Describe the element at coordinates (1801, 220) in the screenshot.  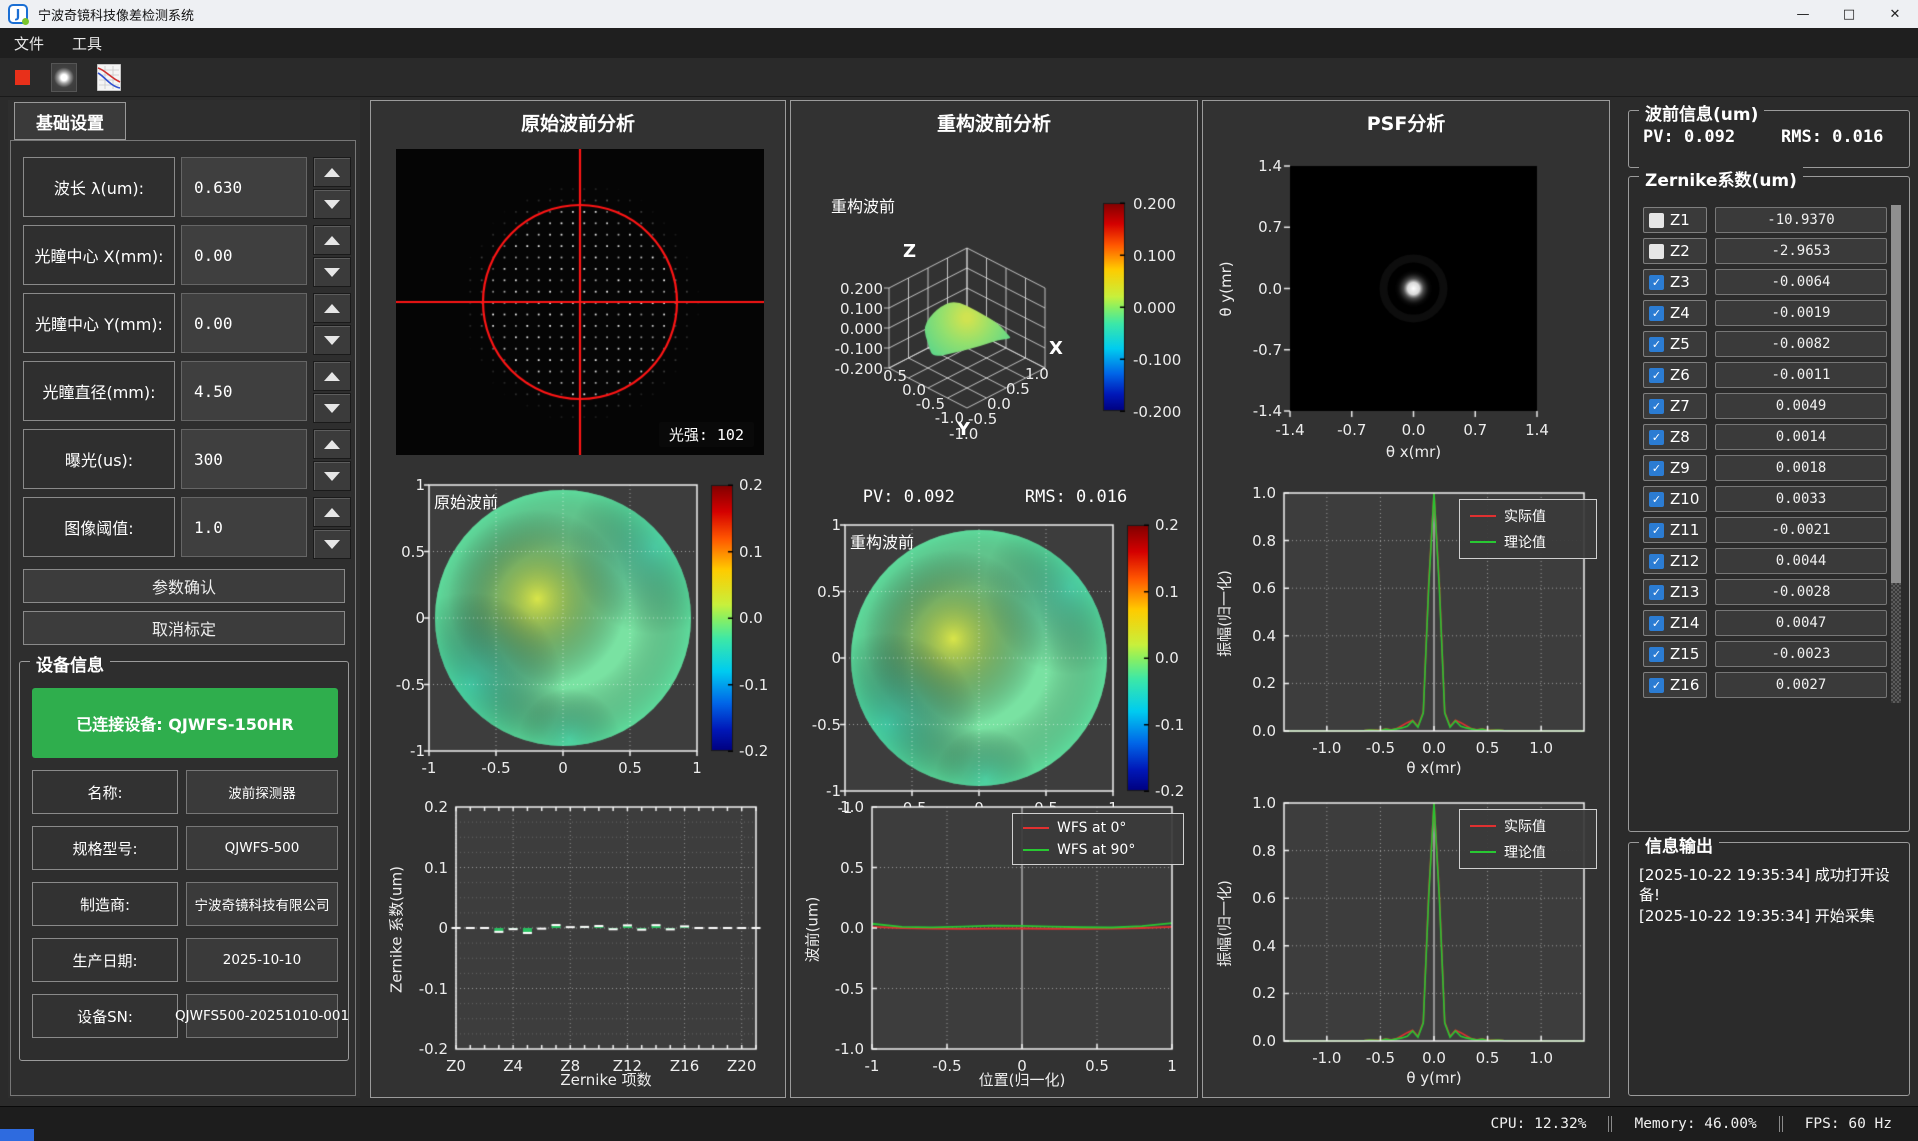
I see `zernike-value-Z1: -10.9370` at that location.